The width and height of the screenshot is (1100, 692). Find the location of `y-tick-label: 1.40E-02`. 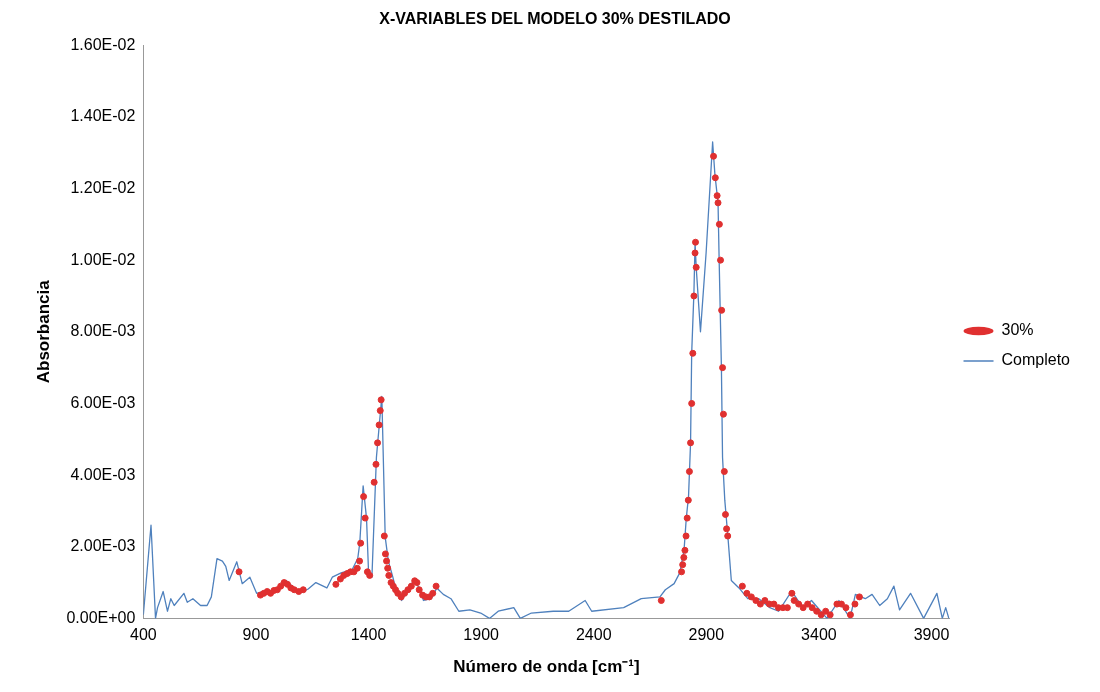

y-tick-label: 1.40E-02 is located at coordinates (103, 116).